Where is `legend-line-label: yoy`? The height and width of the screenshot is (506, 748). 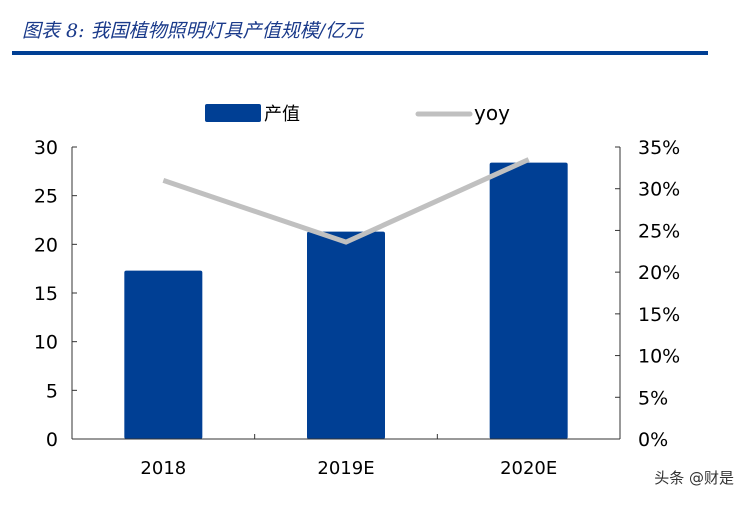
legend-line-label: yoy is located at coordinates (492, 113).